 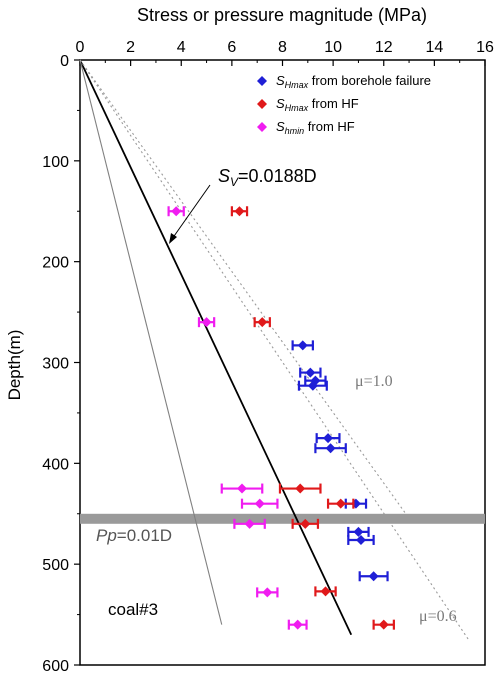 What do you see at coordinates (384, 47) in the screenshot?
I see `x-tick-label: 12` at bounding box center [384, 47].